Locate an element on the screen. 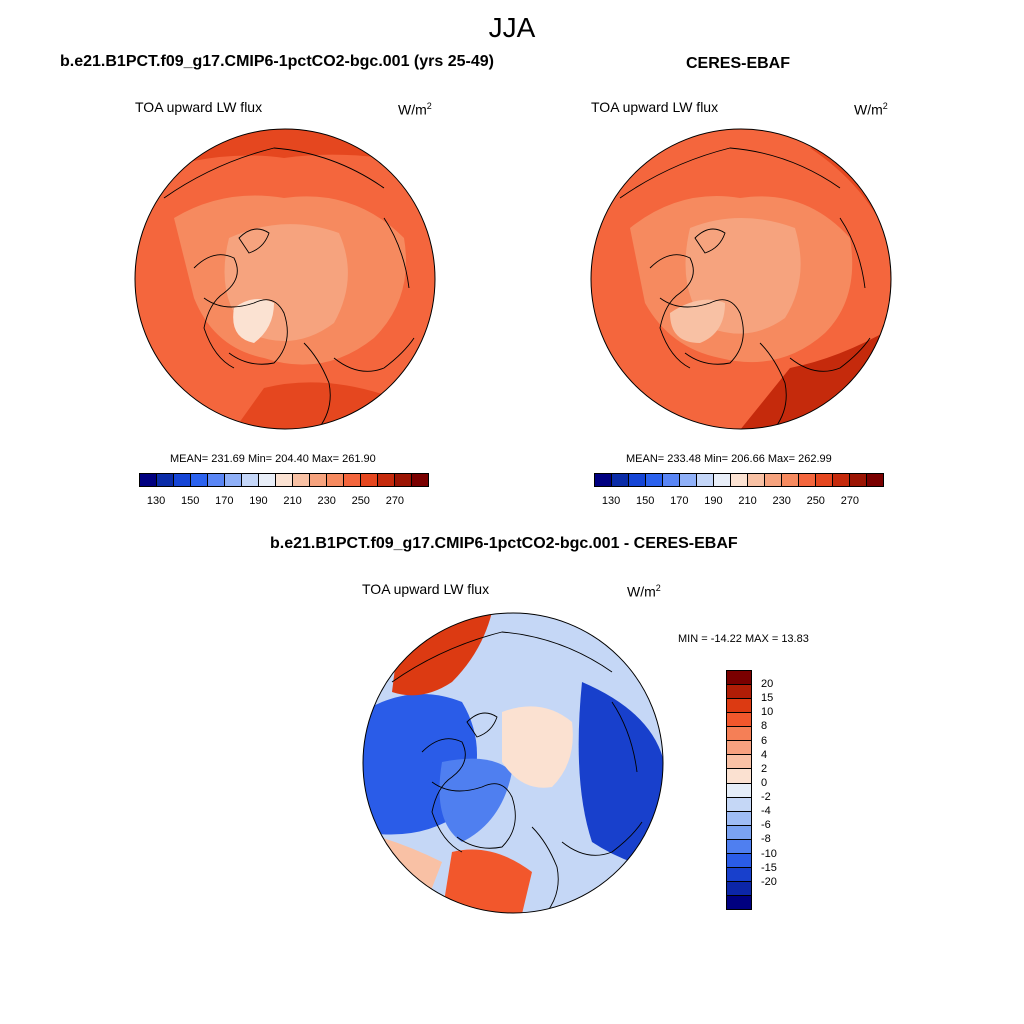 The width and height of the screenshot is (1024, 1024). colorbar-tick-label: -2 is located at coordinates (766, 797).